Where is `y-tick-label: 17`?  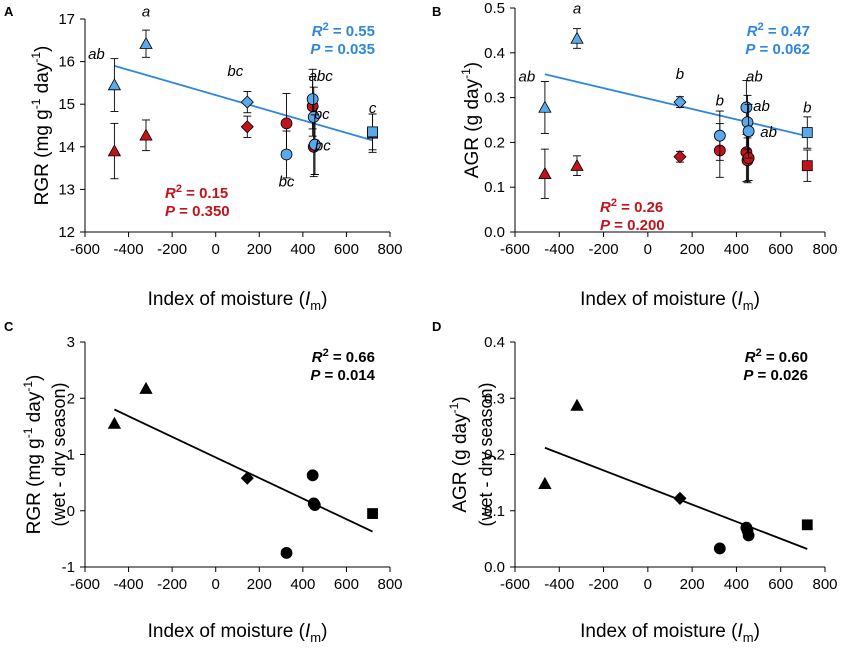 y-tick-label: 17 is located at coordinates (66, 19).